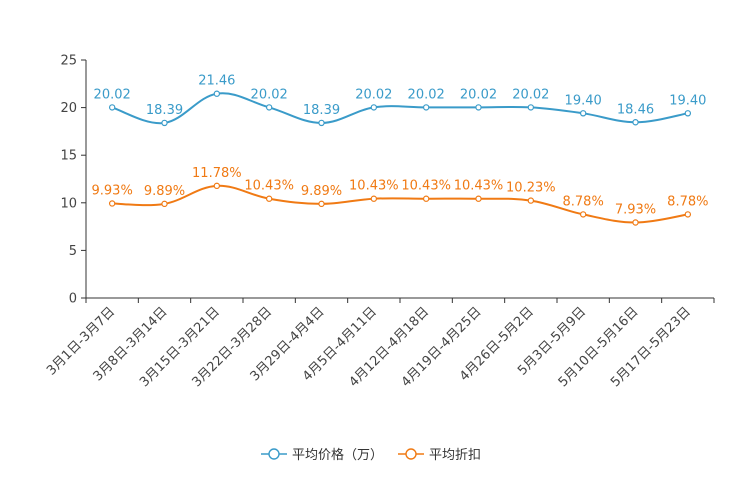 The width and height of the screenshot is (744, 496). I want to click on y-tick-label: 5, so click(73, 251).